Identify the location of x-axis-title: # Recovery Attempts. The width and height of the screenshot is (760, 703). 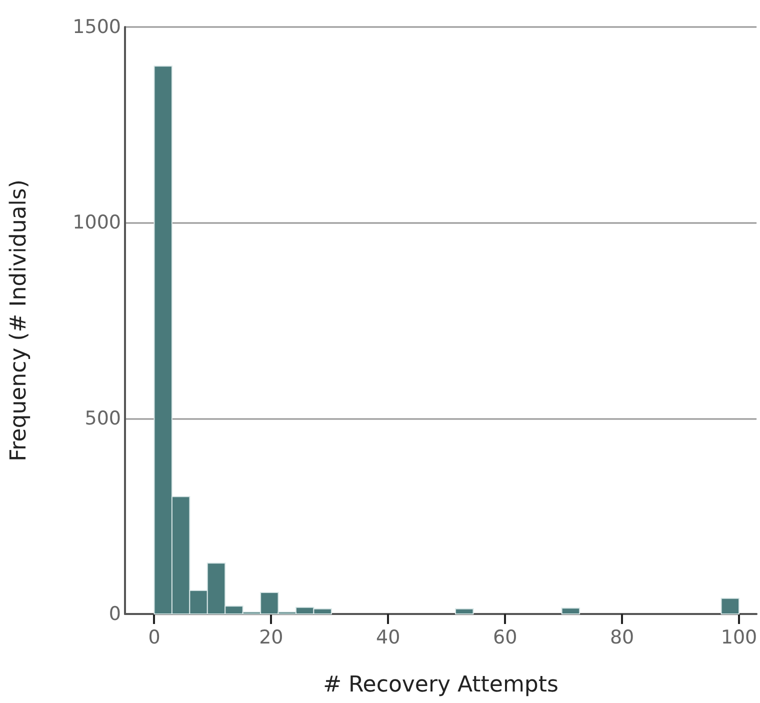
(440, 685).